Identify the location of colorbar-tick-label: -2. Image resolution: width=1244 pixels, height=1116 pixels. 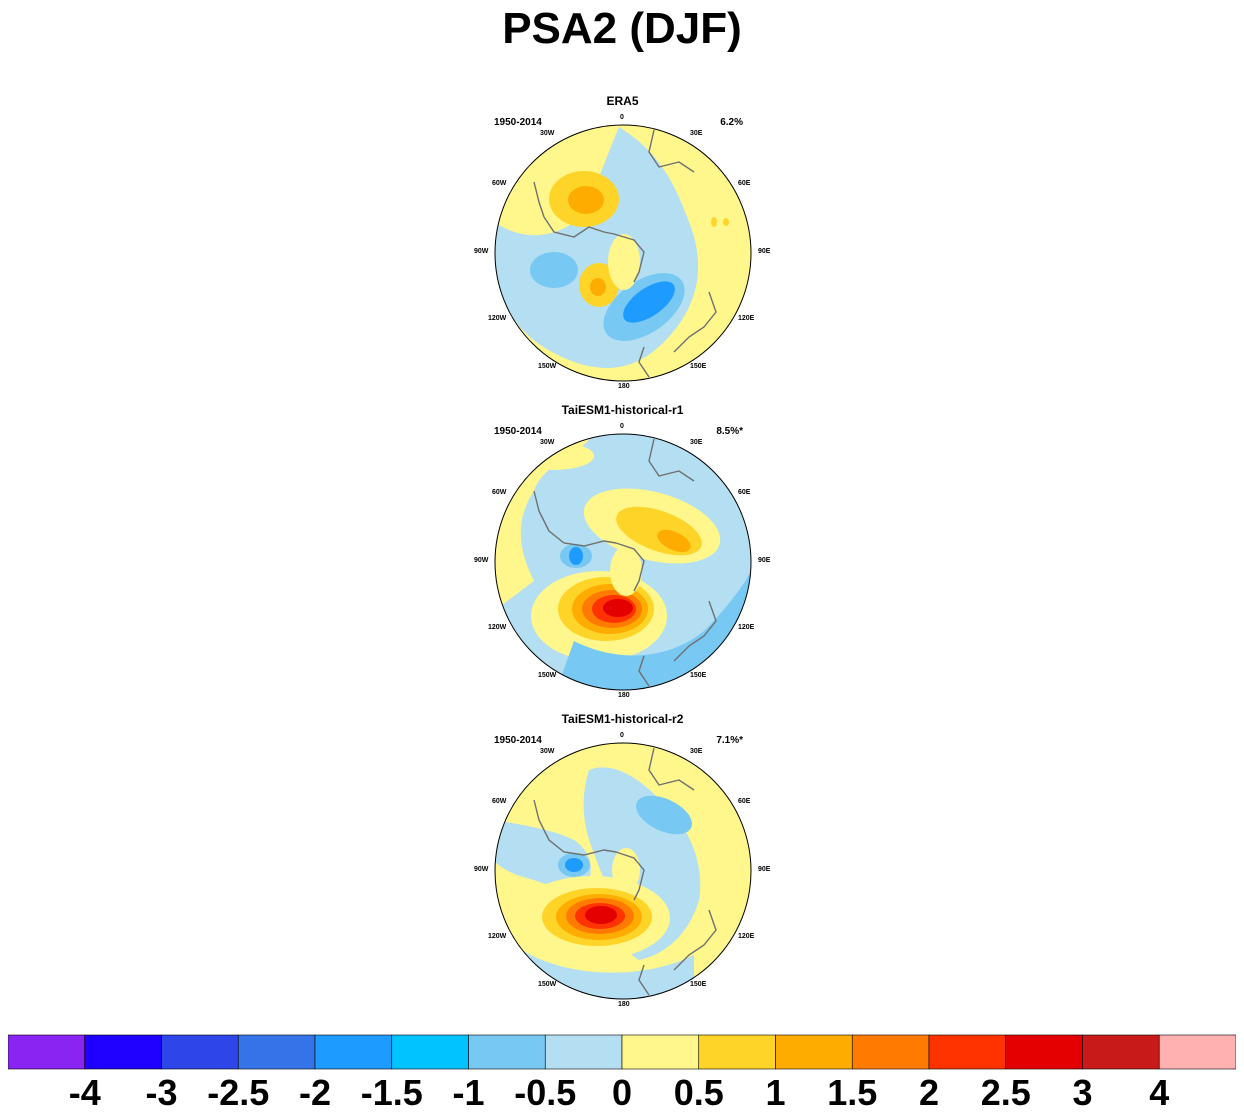
(315, 1092).